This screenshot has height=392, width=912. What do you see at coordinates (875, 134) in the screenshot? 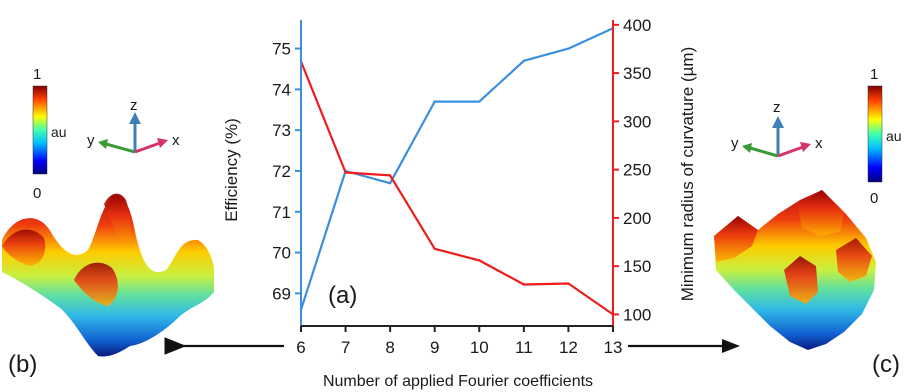
I see `colorbar-right` at bounding box center [875, 134].